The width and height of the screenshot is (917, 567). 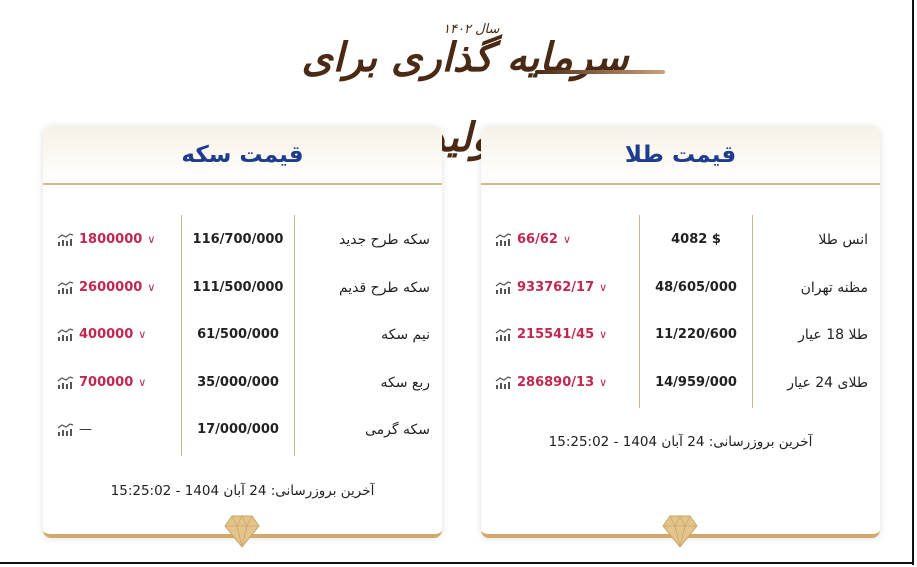 What do you see at coordinates (696, 239) in the screenshot?
I see `item-price: 4082 $` at bounding box center [696, 239].